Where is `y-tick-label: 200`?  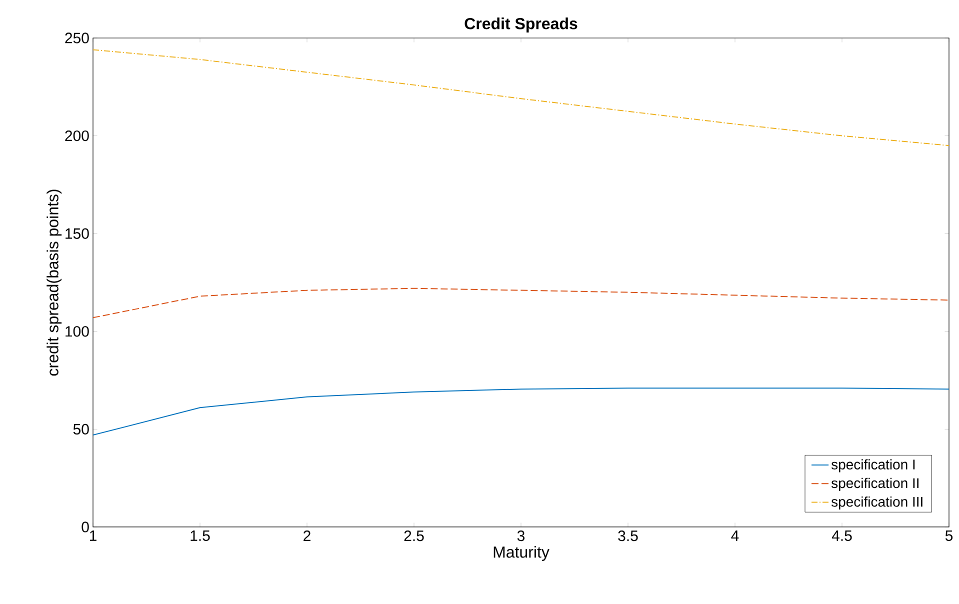 y-tick-label: 200 is located at coordinates (77, 136).